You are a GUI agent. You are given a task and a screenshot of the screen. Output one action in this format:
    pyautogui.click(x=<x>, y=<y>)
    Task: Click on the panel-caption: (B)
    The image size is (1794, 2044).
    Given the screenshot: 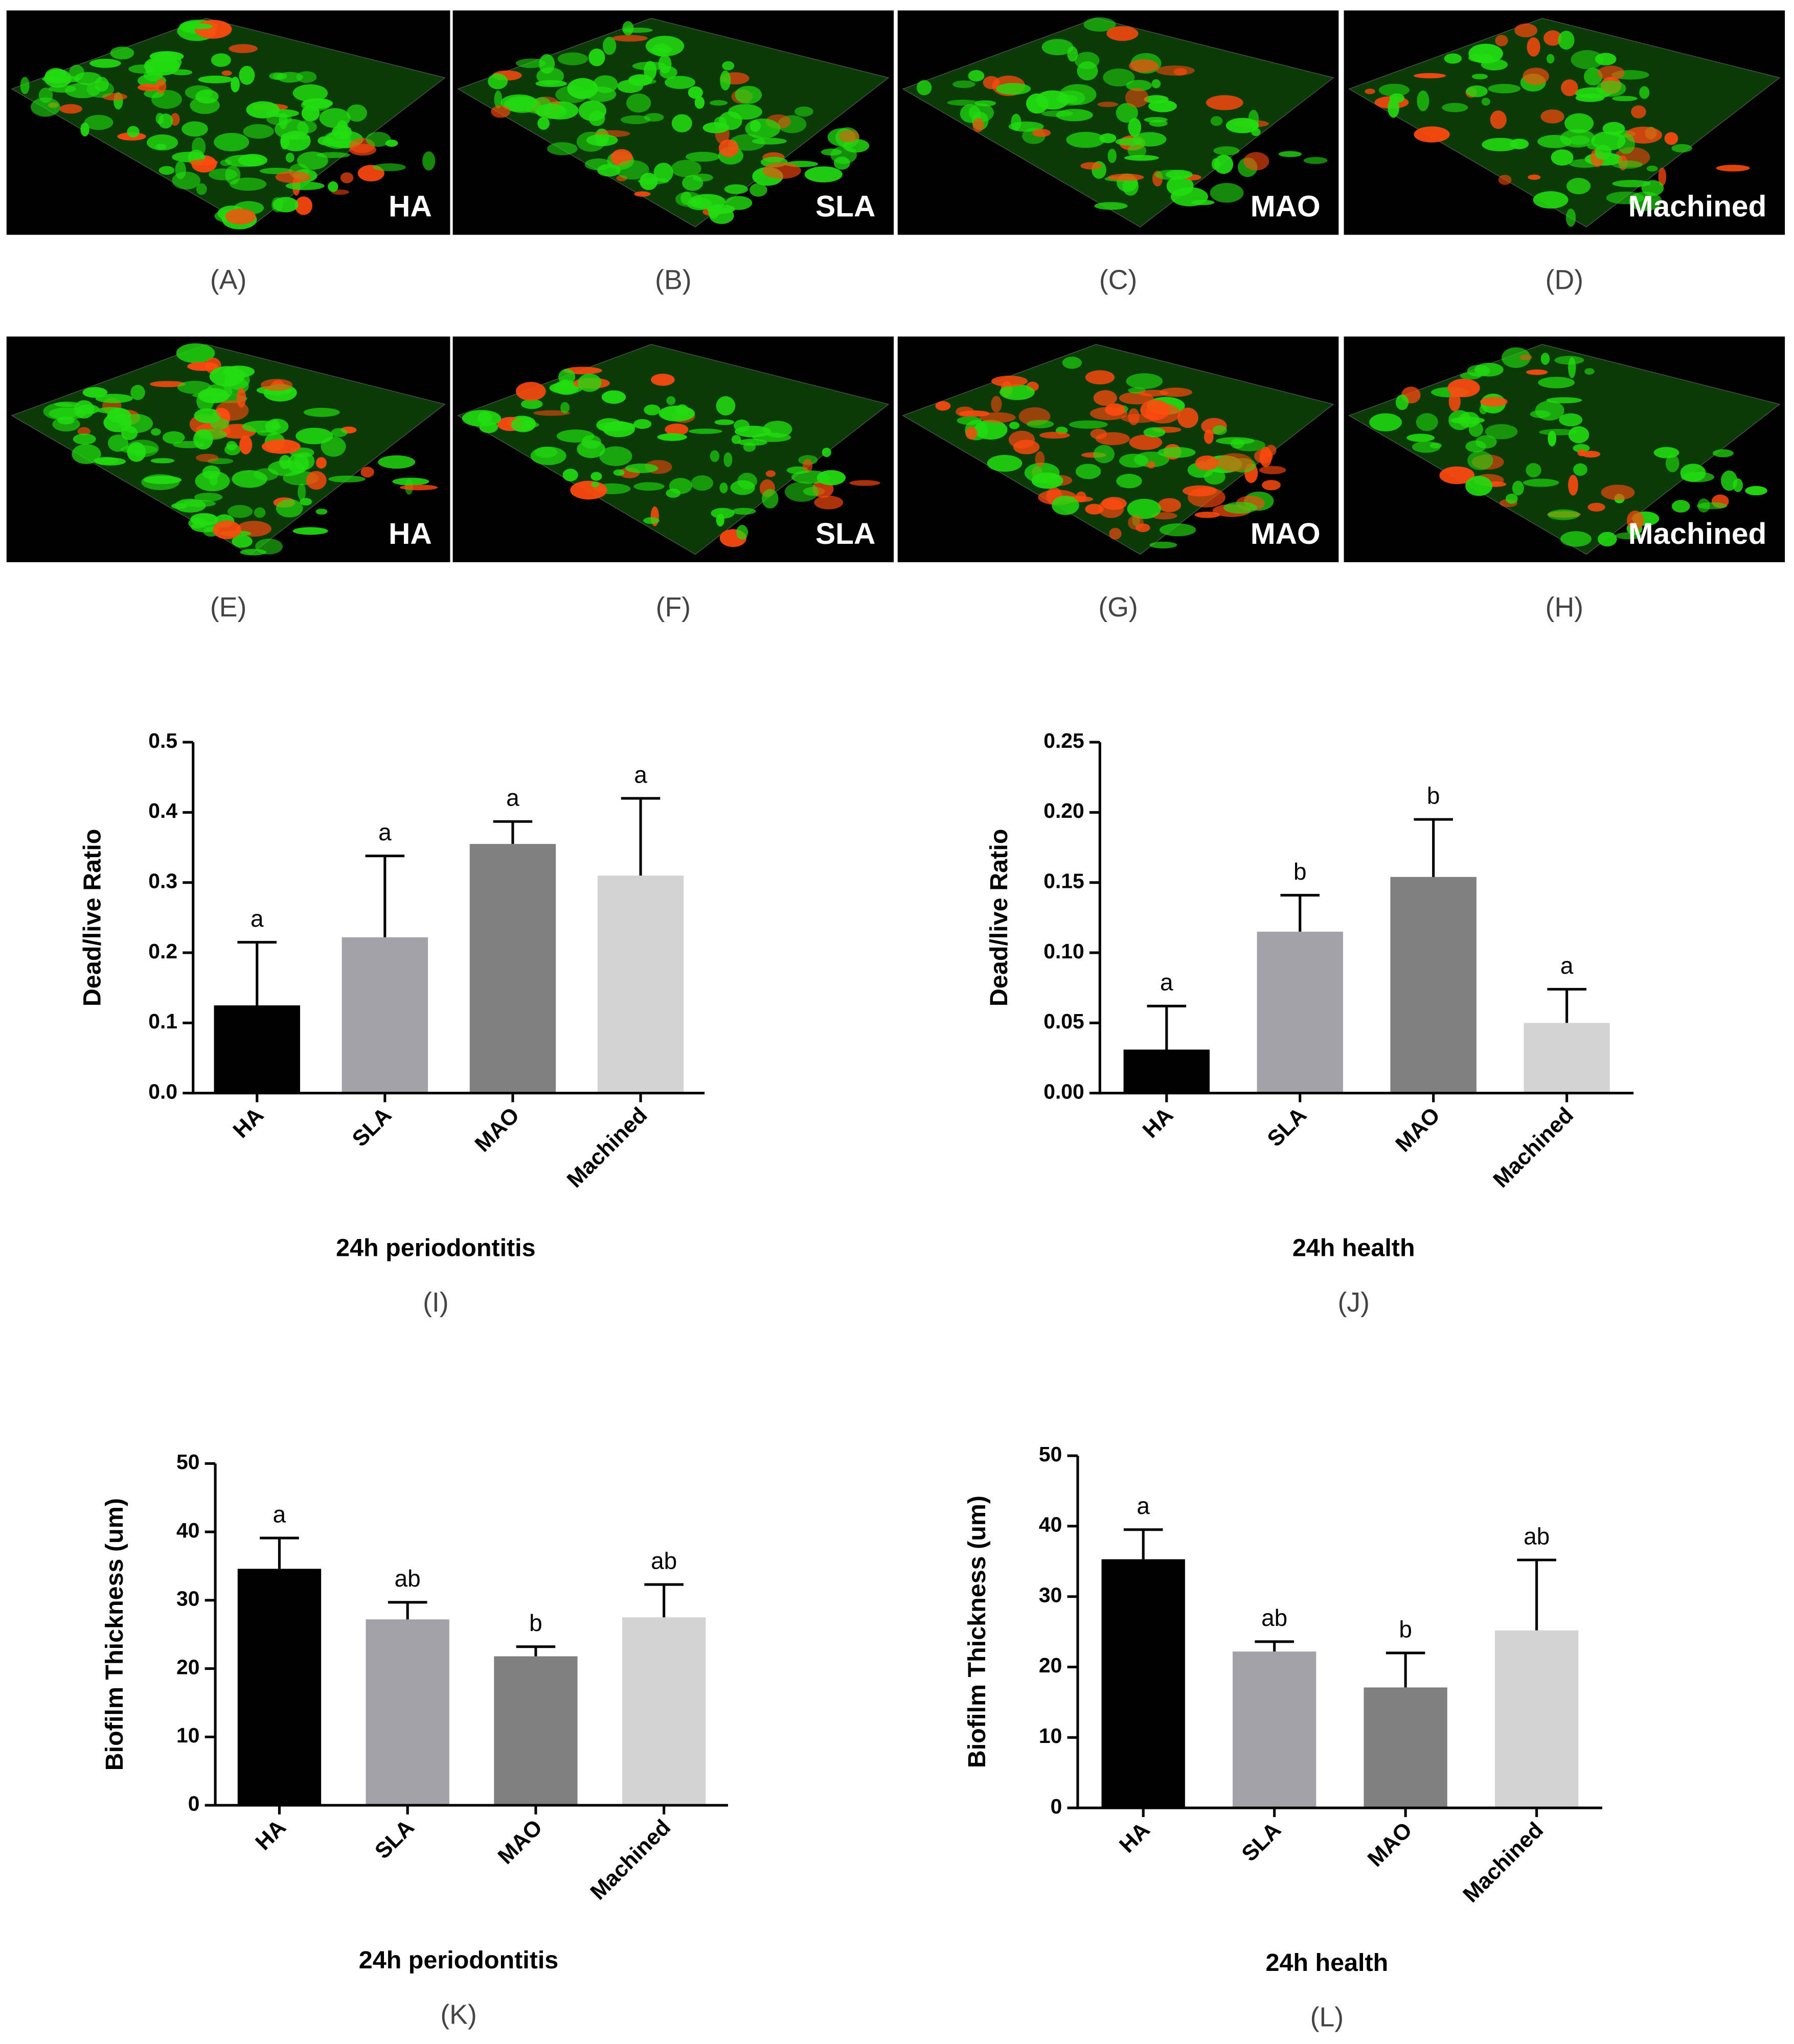 What is the action you would take?
    pyautogui.click(x=673, y=279)
    